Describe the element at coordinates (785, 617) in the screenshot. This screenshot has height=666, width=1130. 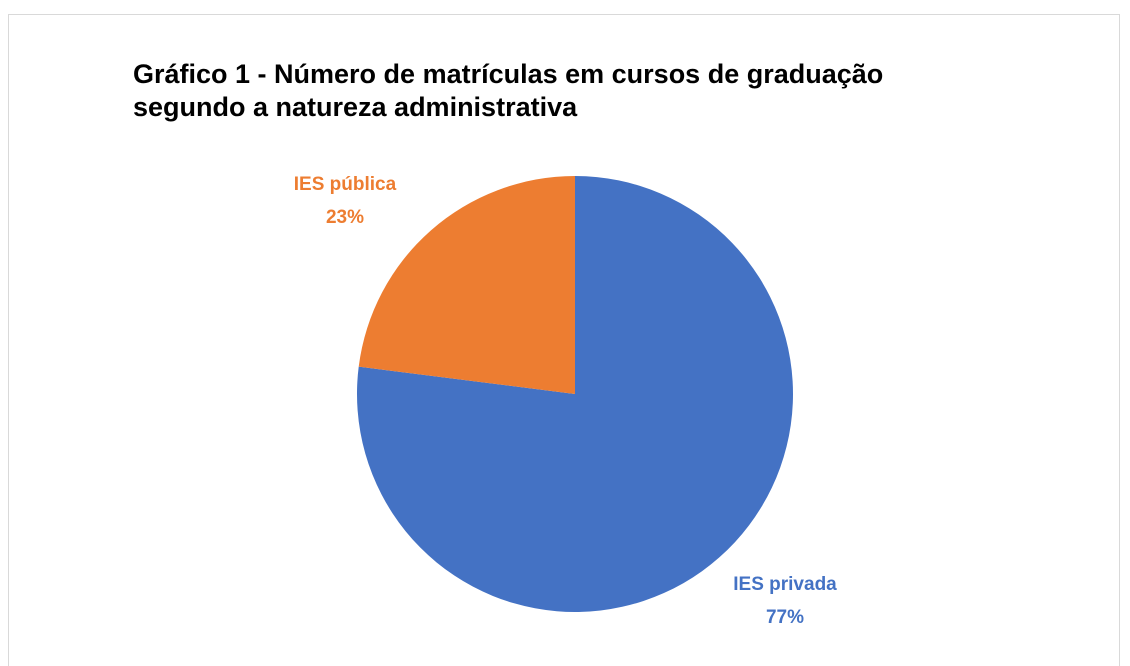
I see `slice-value-label: 77%` at that location.